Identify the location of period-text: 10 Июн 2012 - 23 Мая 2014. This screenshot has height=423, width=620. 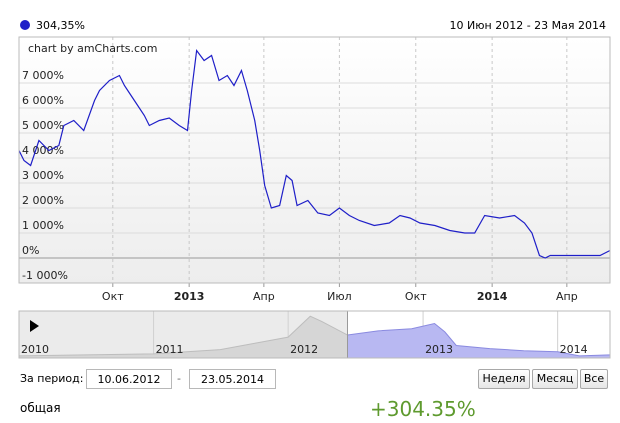
(528, 25).